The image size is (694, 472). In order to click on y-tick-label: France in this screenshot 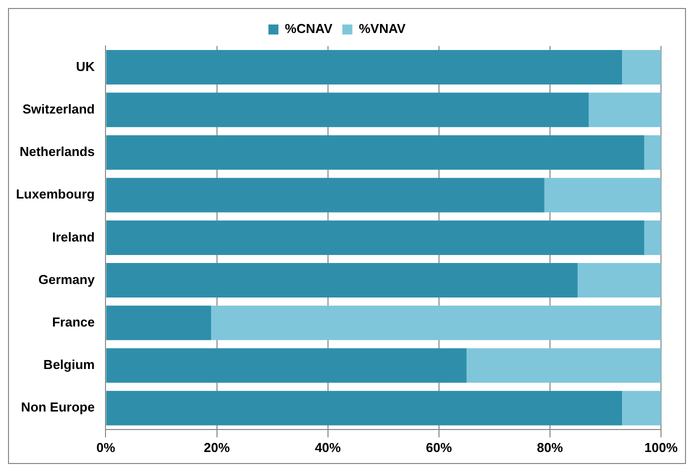, I will do `click(73, 322)`.